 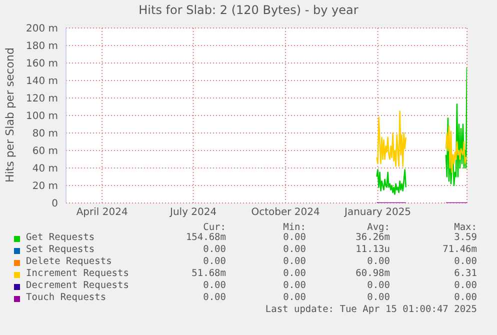 I want to click on text: 51.68m, so click(x=209, y=273).